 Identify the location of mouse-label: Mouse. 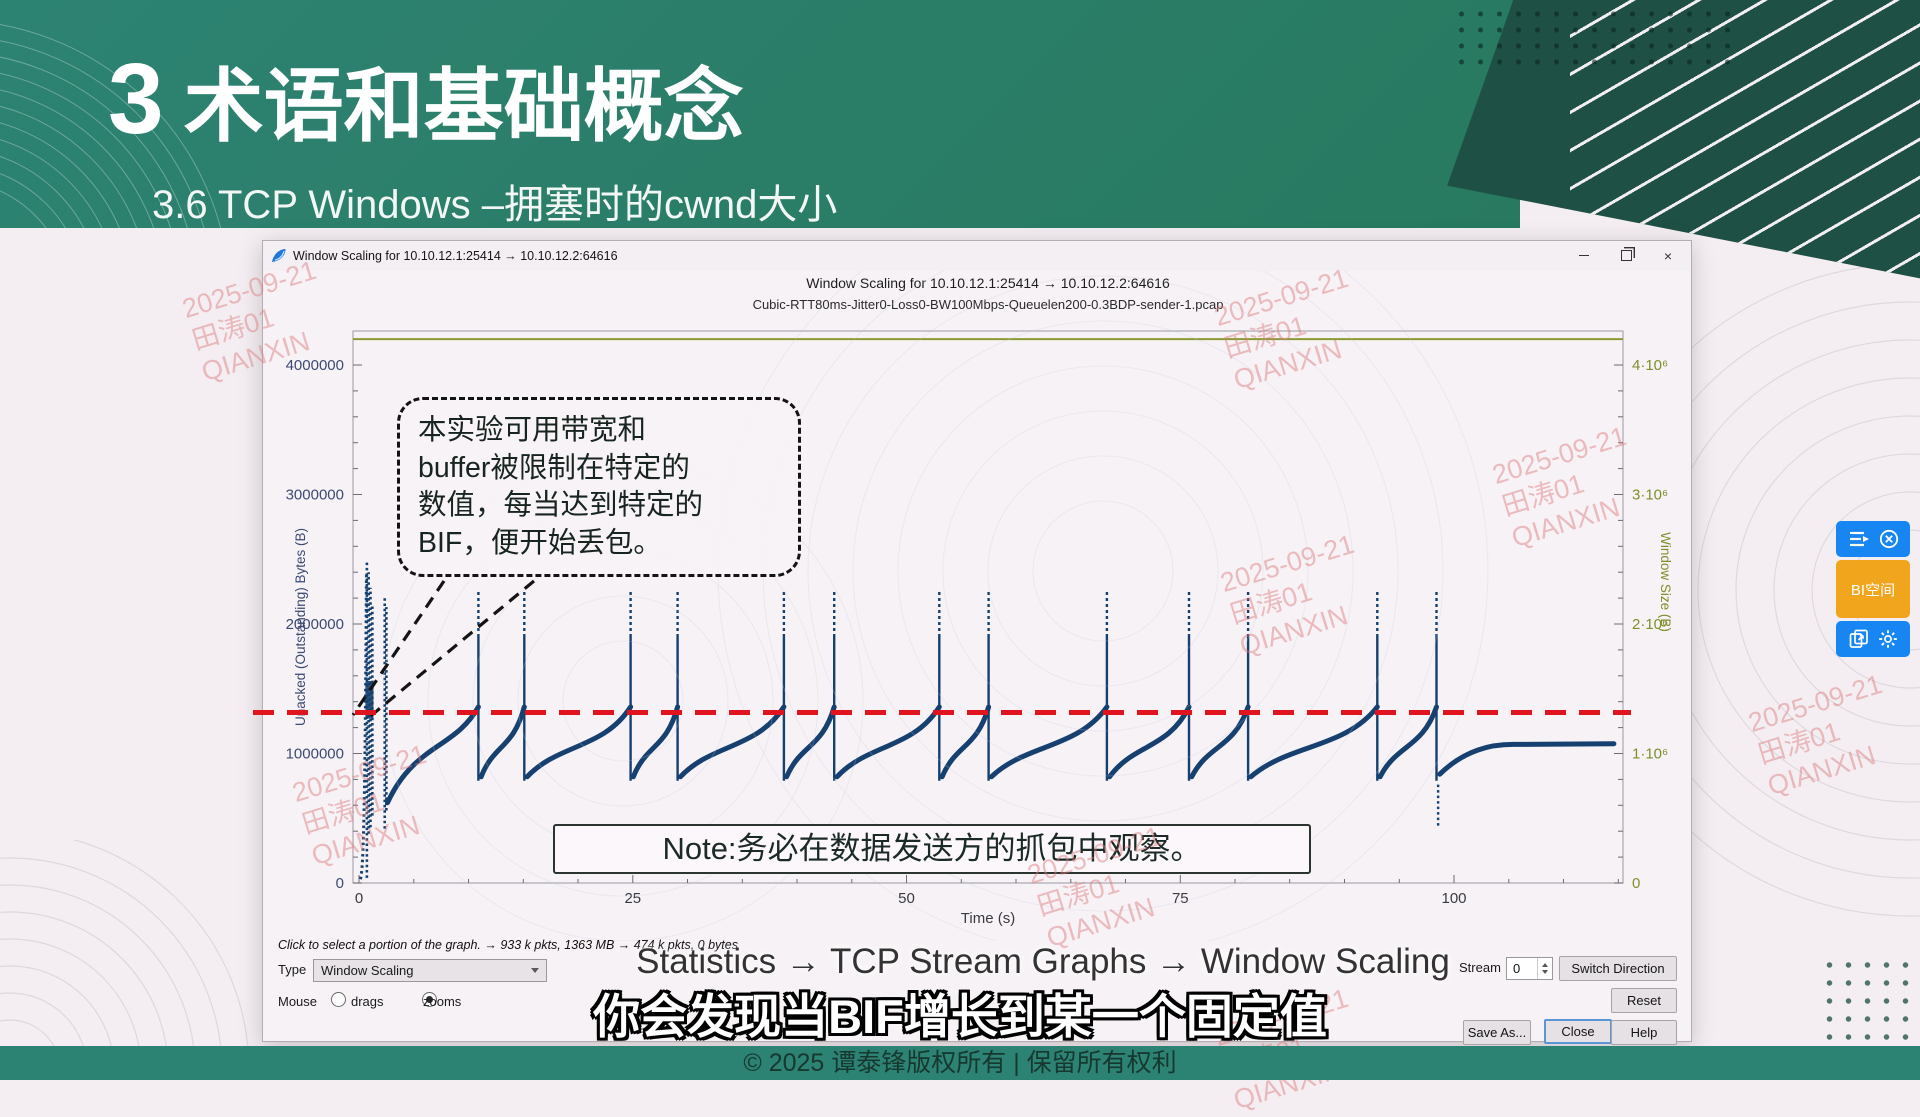
(298, 1001).